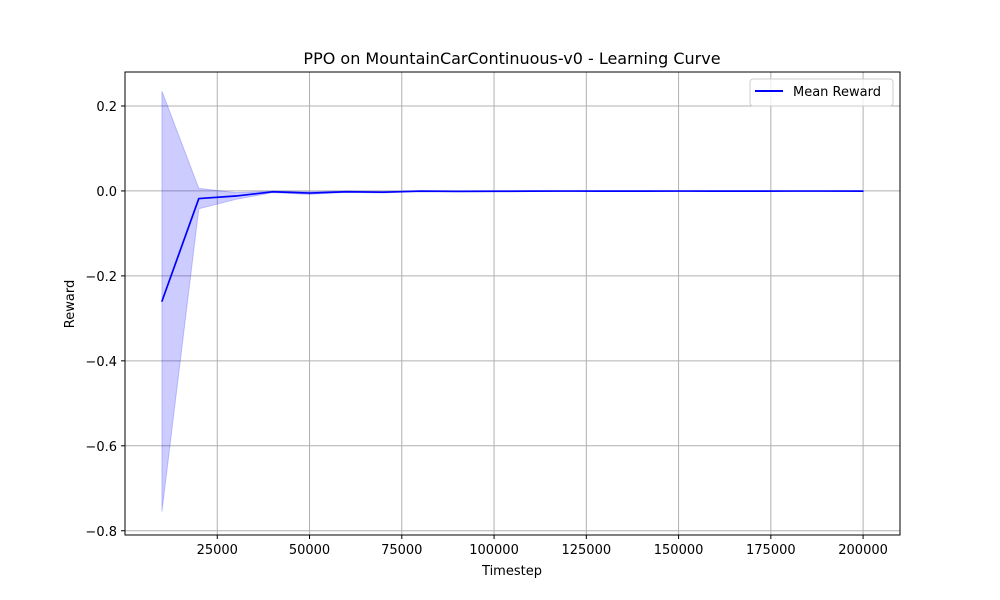 The width and height of the screenshot is (1000, 600). What do you see at coordinates (101, 277) in the screenshot?
I see `y-tick-label: −0.2` at bounding box center [101, 277].